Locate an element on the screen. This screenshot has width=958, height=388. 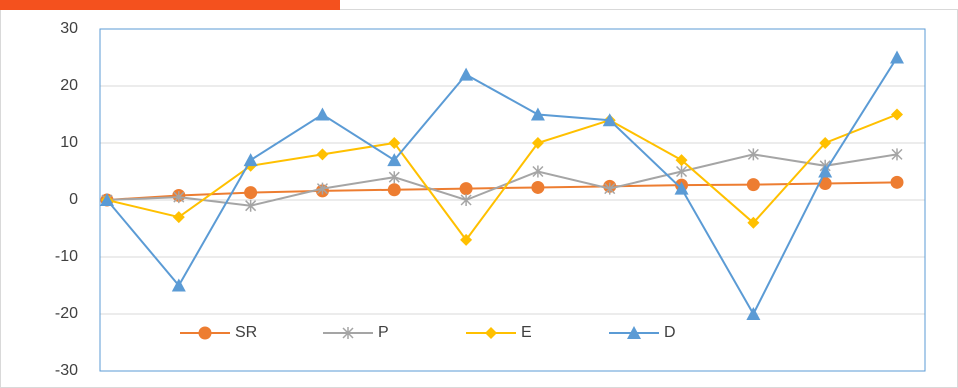
legend-label: SR is located at coordinates (246, 332).